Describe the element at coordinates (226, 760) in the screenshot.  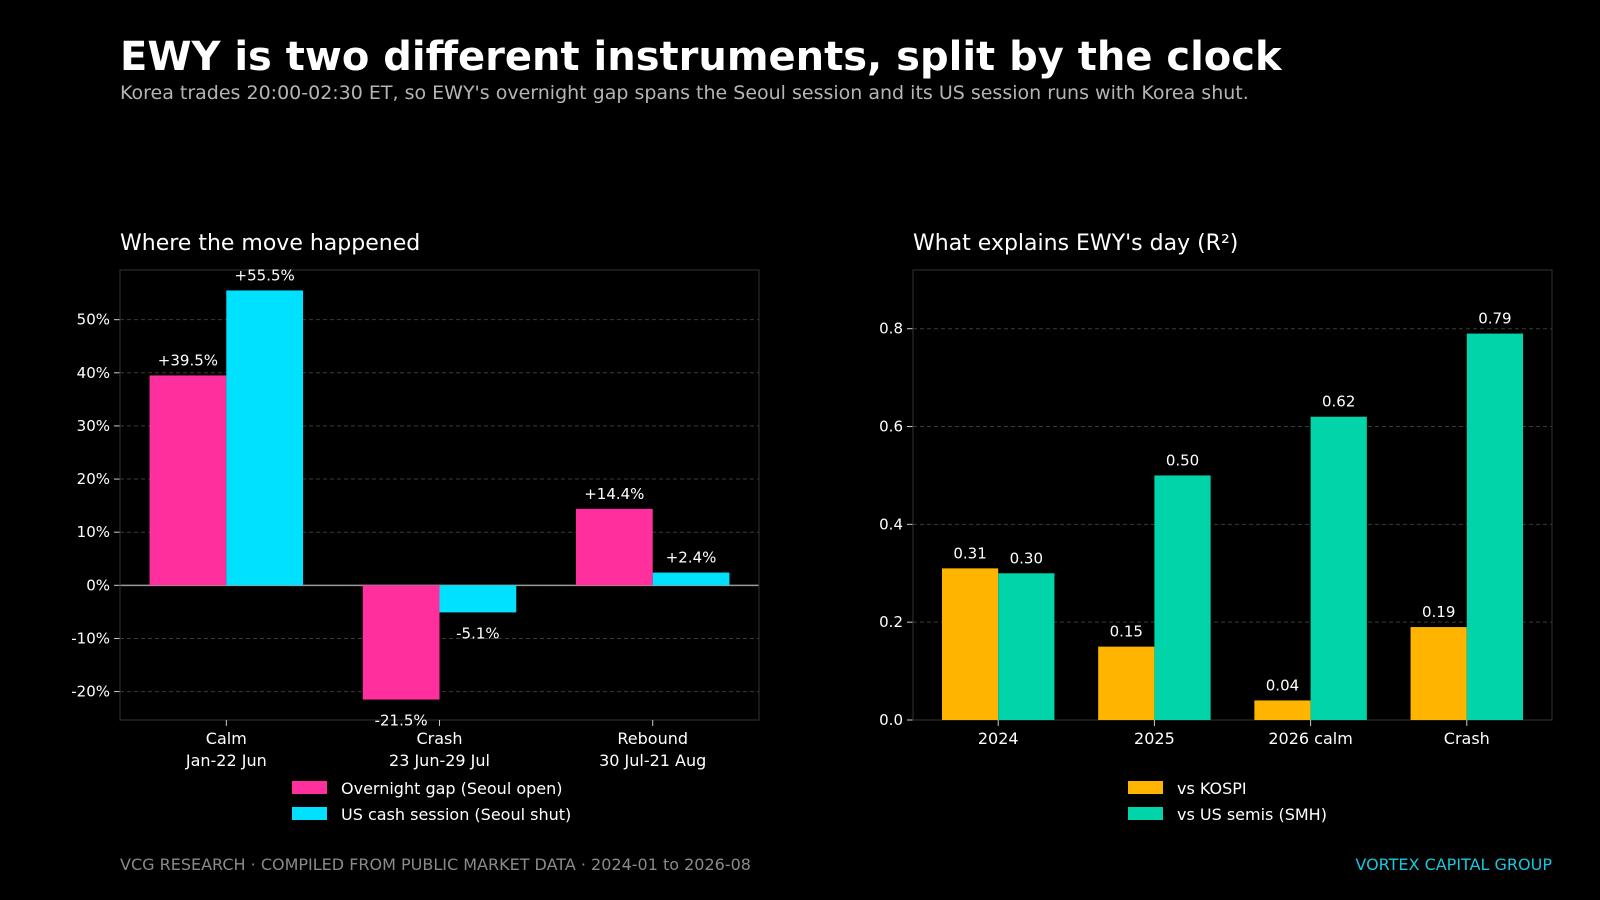
I see `x-tick-label: Jan-22 Jun` at that location.